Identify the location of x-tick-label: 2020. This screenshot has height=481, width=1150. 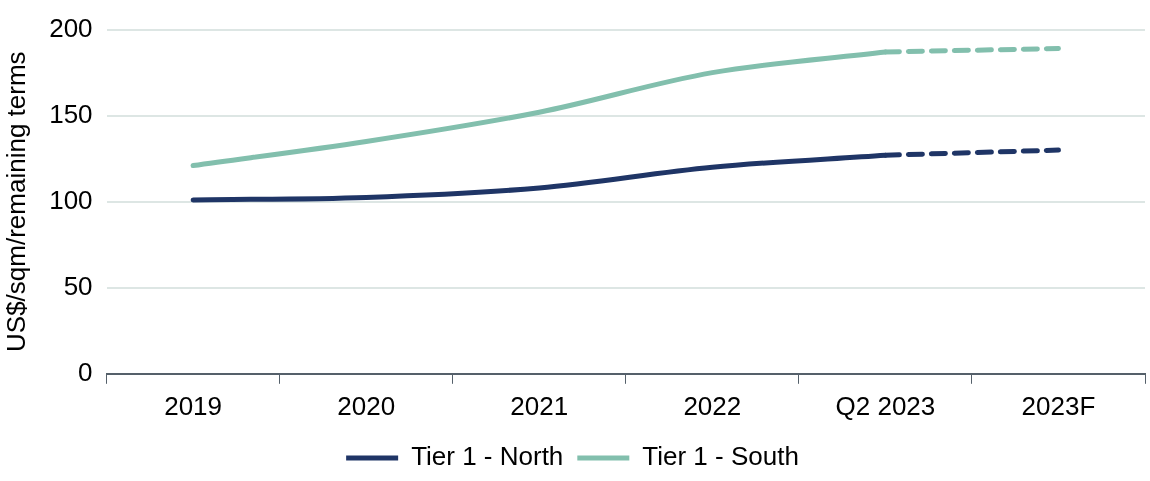
(366, 405).